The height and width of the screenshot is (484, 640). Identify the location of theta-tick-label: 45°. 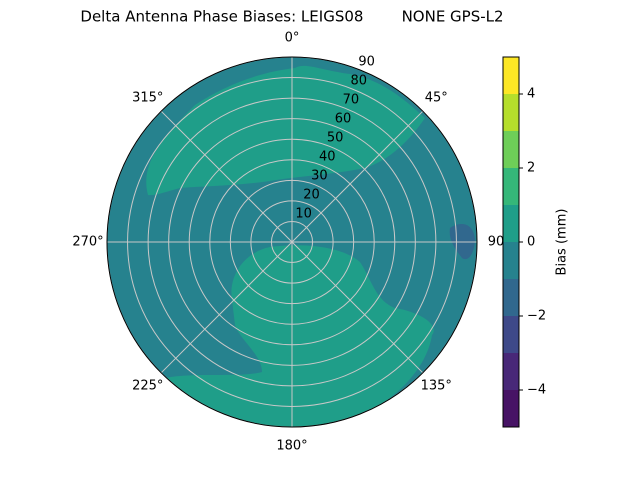
(436, 97).